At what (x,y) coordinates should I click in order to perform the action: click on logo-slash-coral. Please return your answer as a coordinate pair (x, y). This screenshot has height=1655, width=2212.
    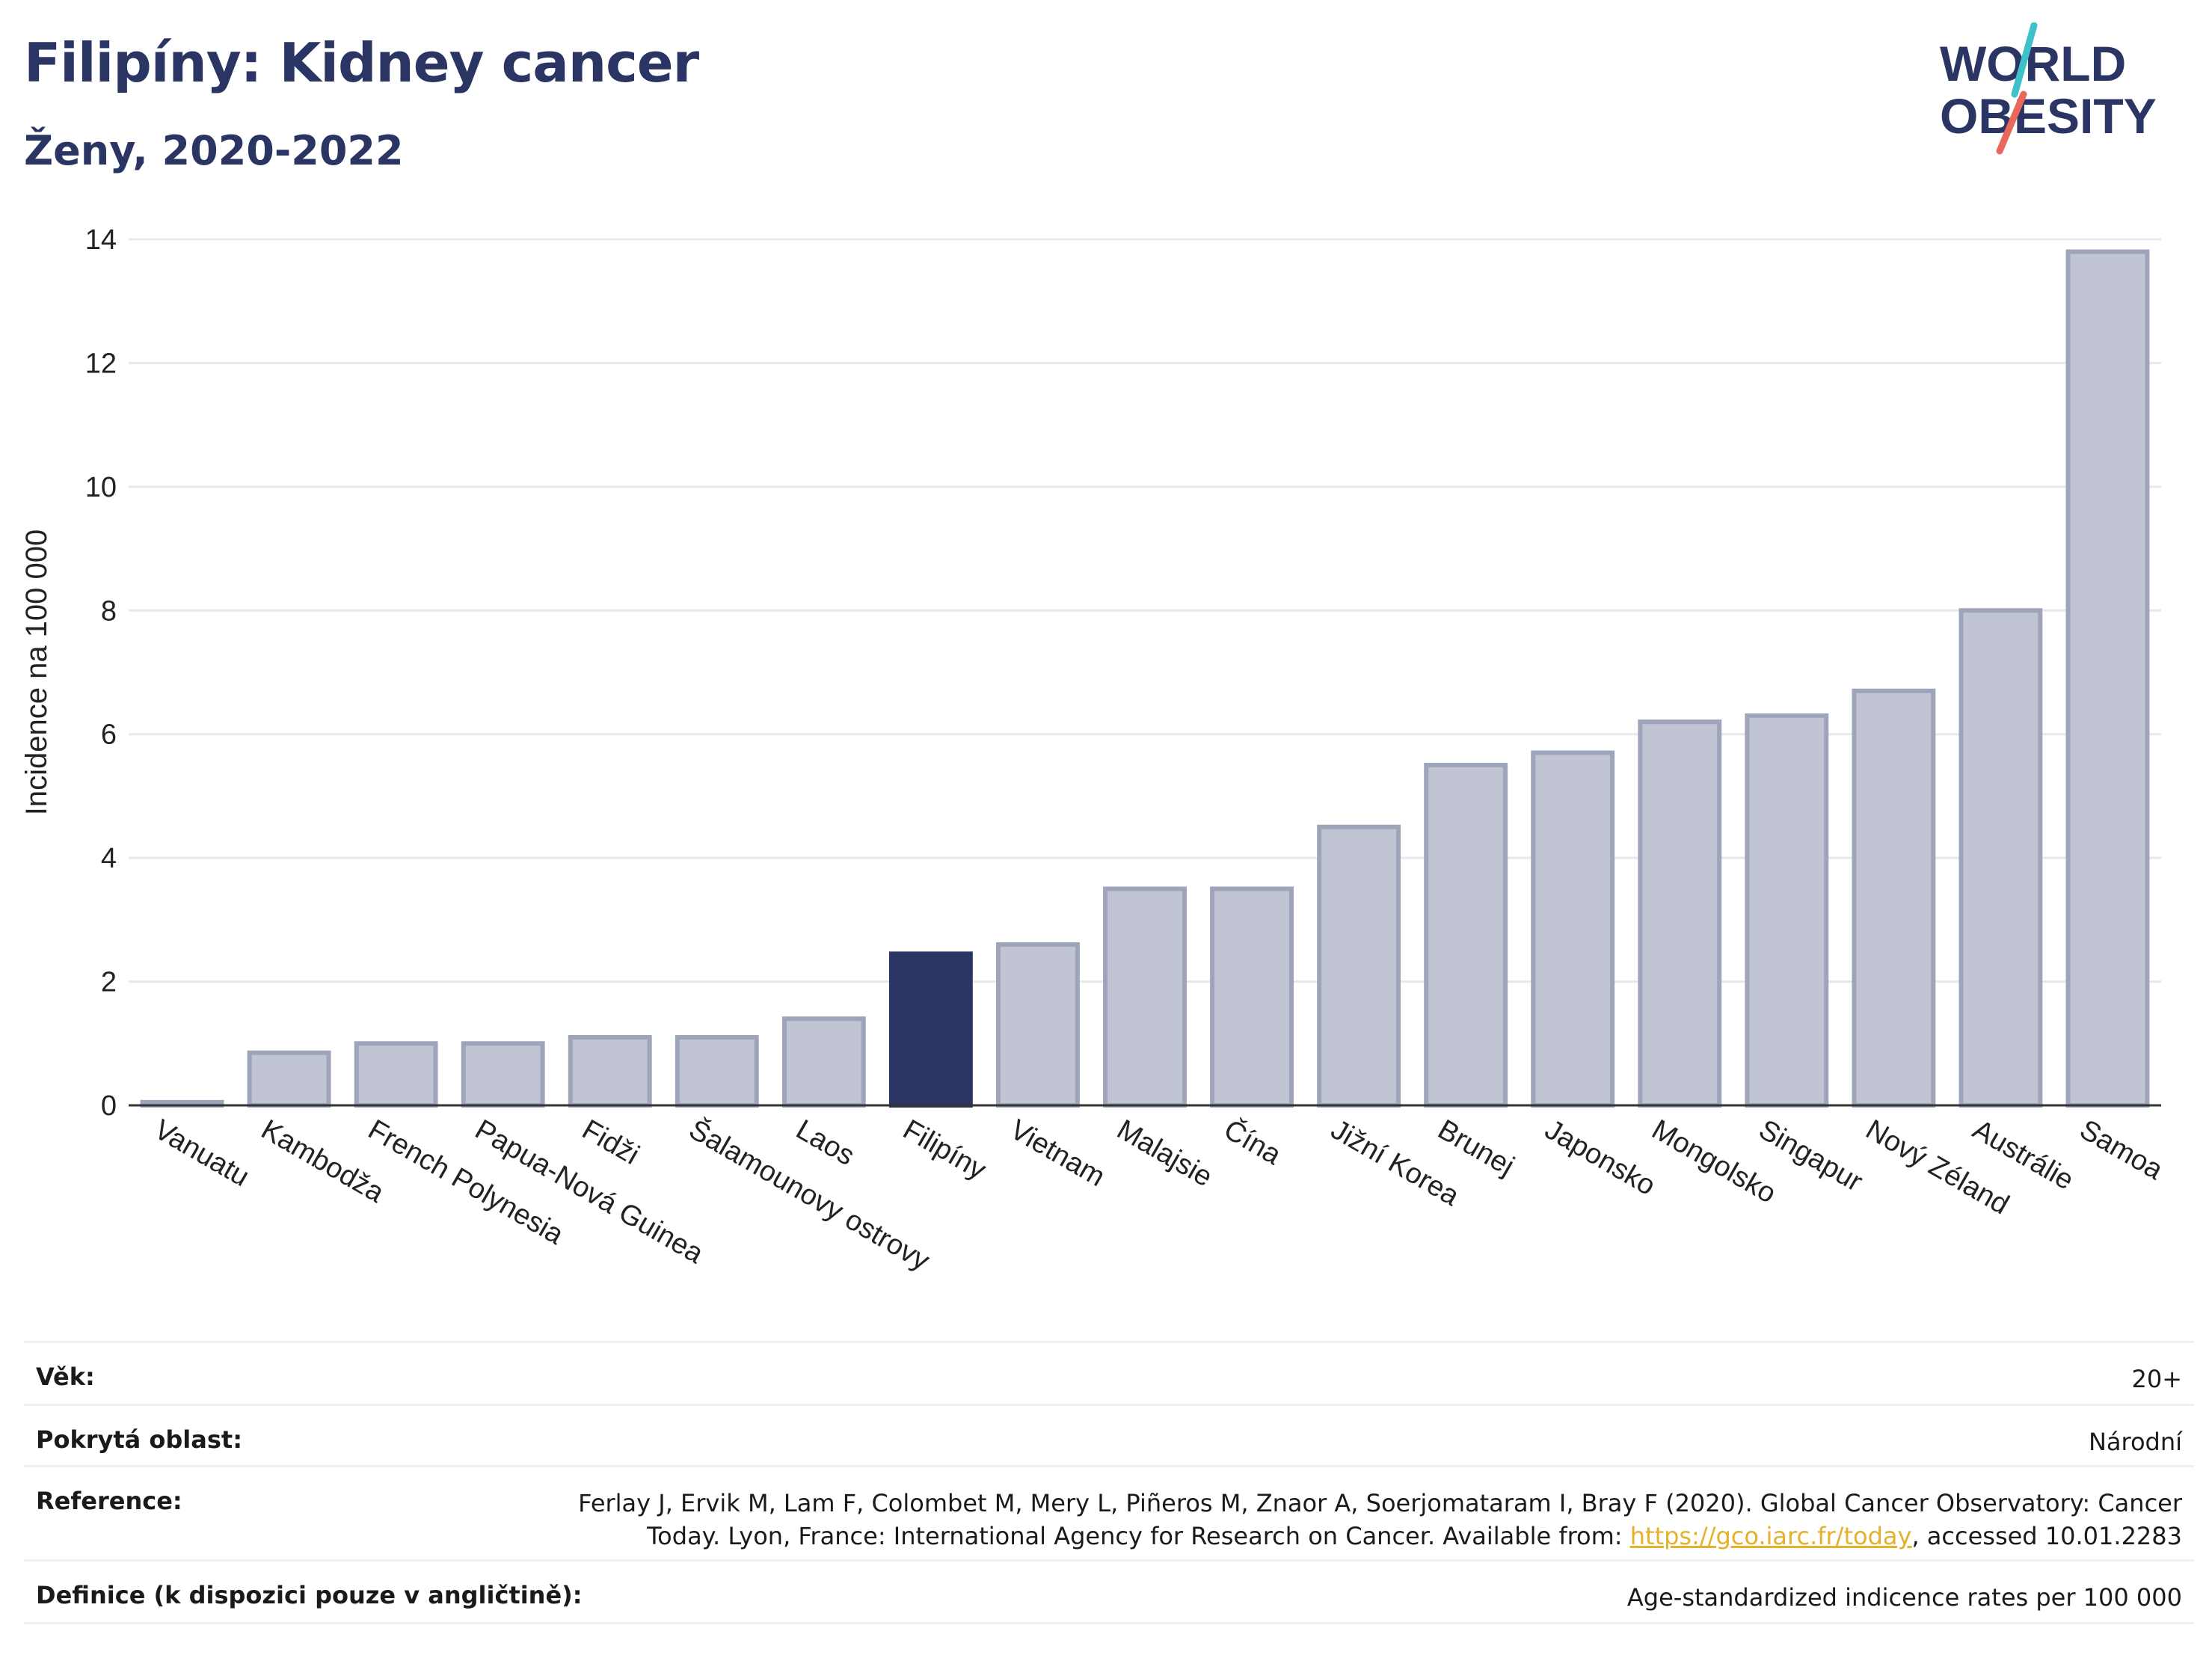
    Looking at the image, I should click on (2011, 122).